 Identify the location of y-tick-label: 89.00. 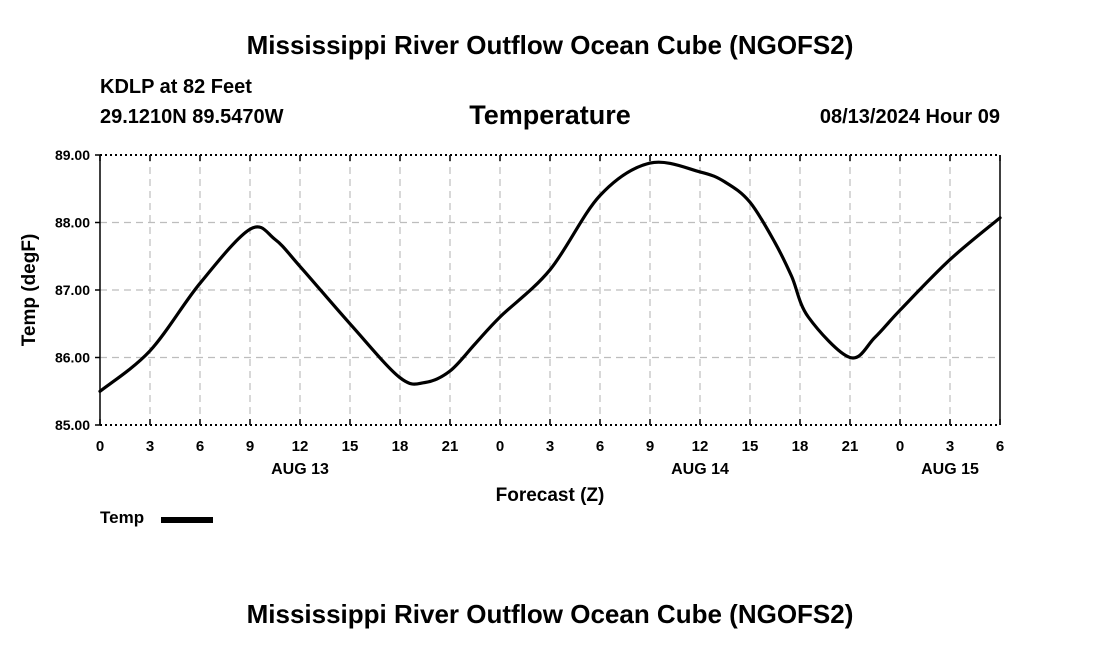
(72, 155).